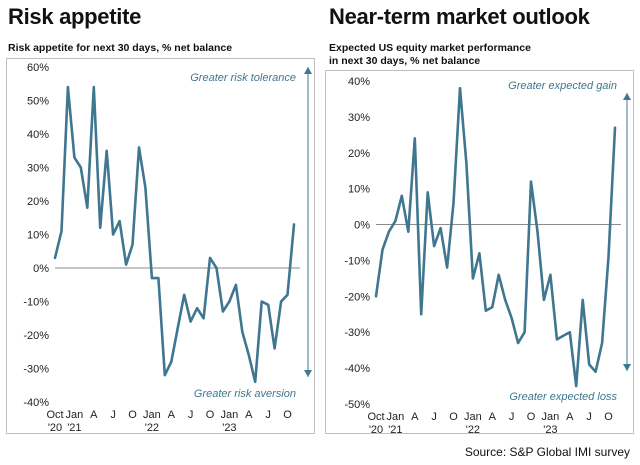 This screenshot has width=640, height=465. I want to click on y-tick-label: -50%, so click(357, 405).